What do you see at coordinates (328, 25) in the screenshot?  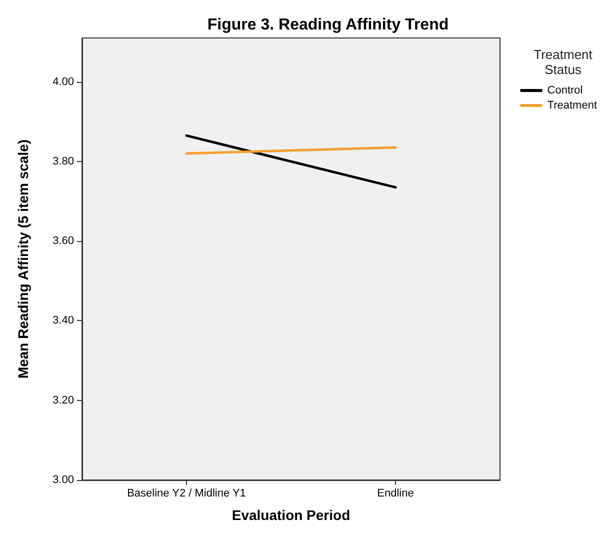 I see `chart-title: Figure 3. Reading Affinity Trend` at bounding box center [328, 25].